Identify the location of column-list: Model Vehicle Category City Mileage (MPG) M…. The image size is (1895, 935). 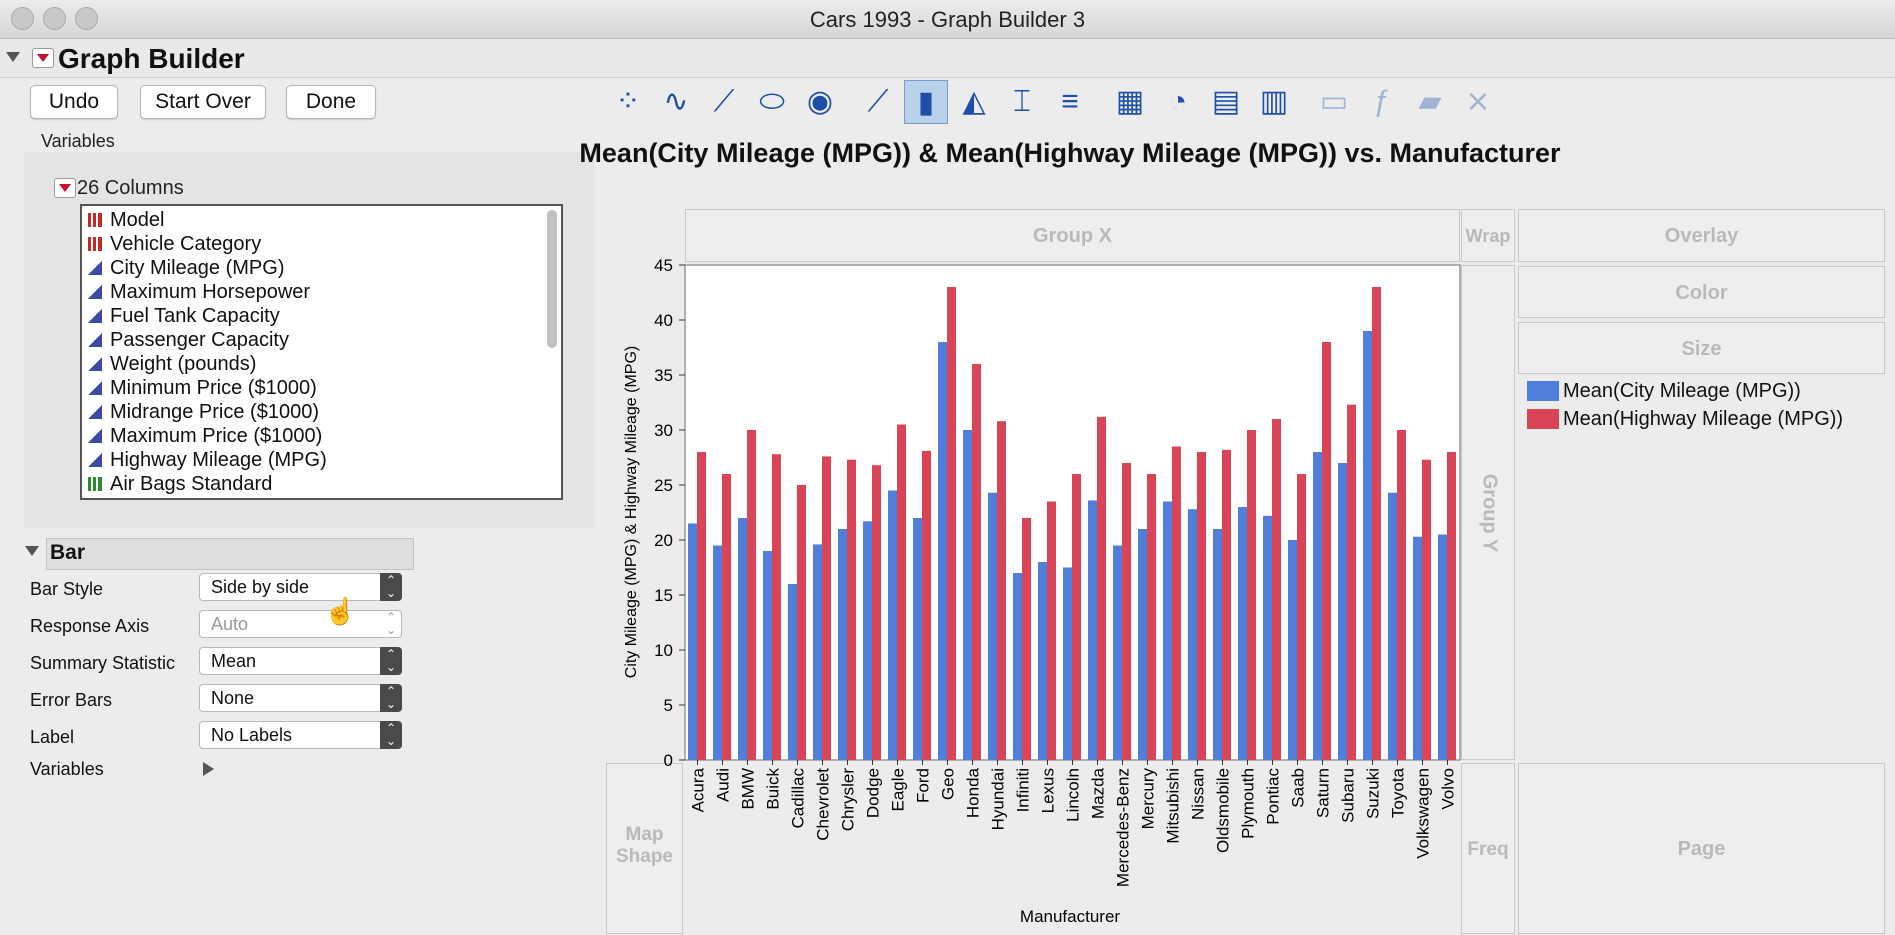
(321, 352).